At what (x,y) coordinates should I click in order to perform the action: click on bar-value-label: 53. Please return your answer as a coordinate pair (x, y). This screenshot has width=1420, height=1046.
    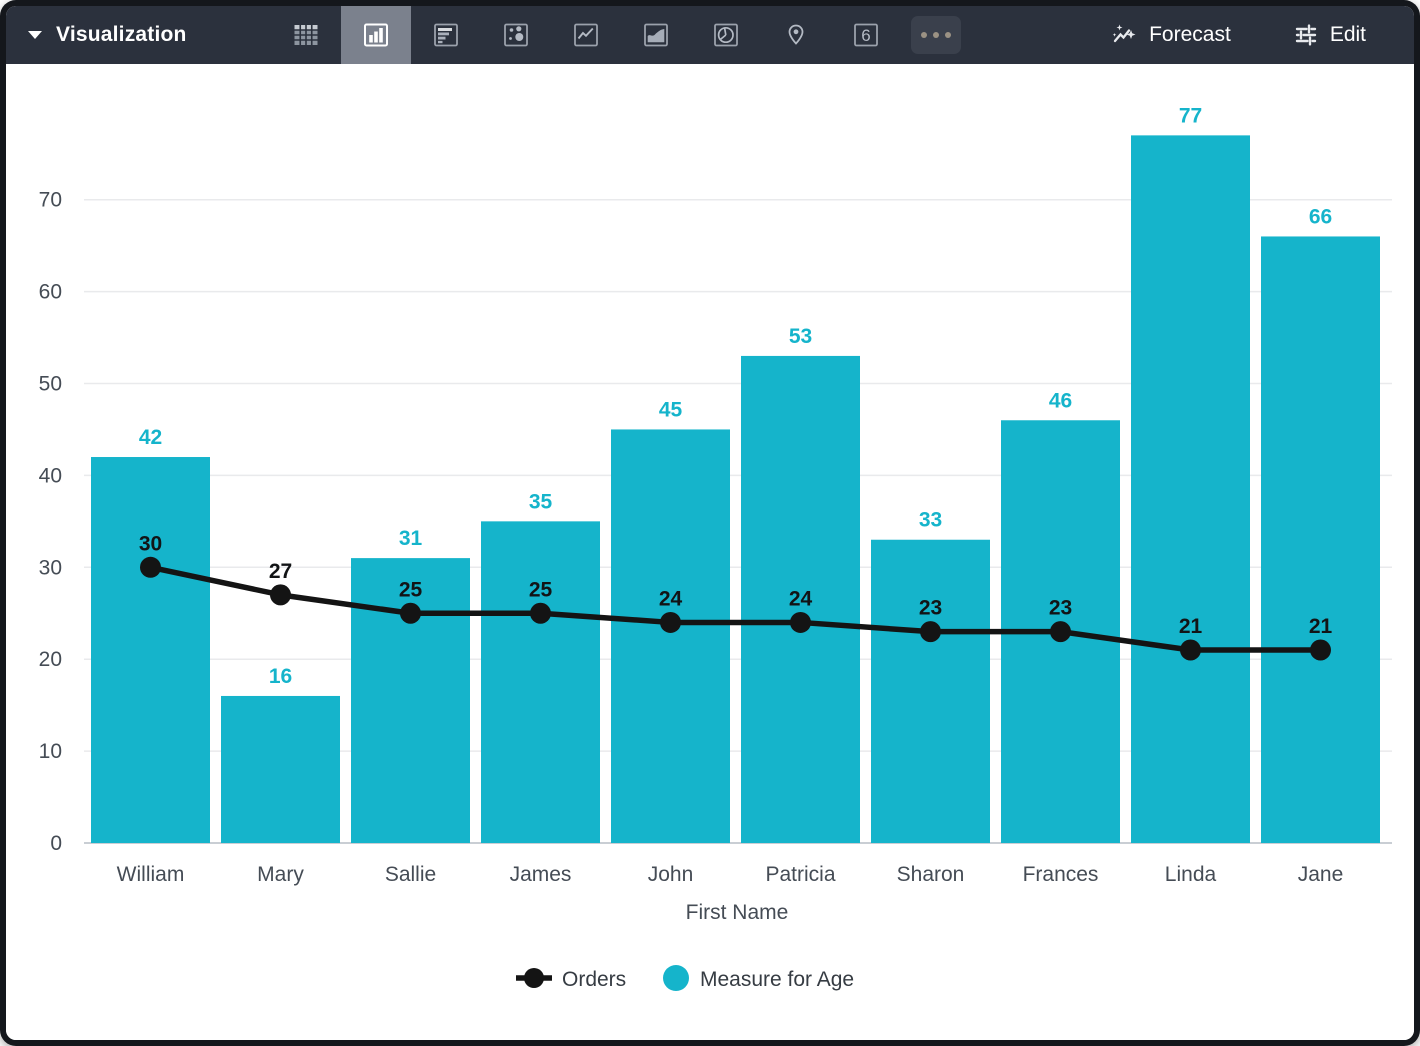
    Looking at the image, I should click on (800, 336).